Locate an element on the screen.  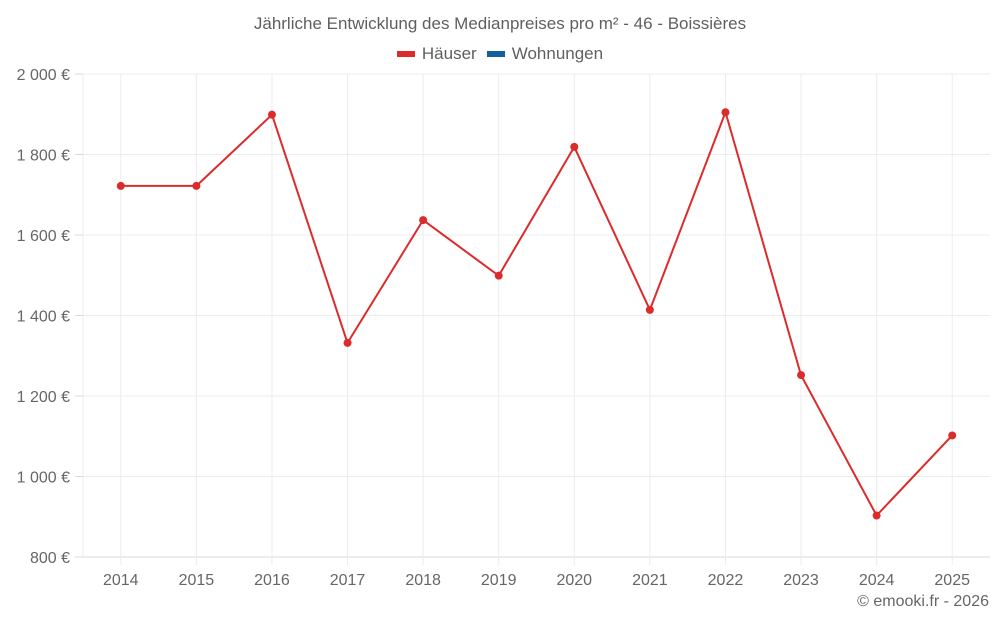
y-tick-label: 1 200 € is located at coordinates (43, 397).